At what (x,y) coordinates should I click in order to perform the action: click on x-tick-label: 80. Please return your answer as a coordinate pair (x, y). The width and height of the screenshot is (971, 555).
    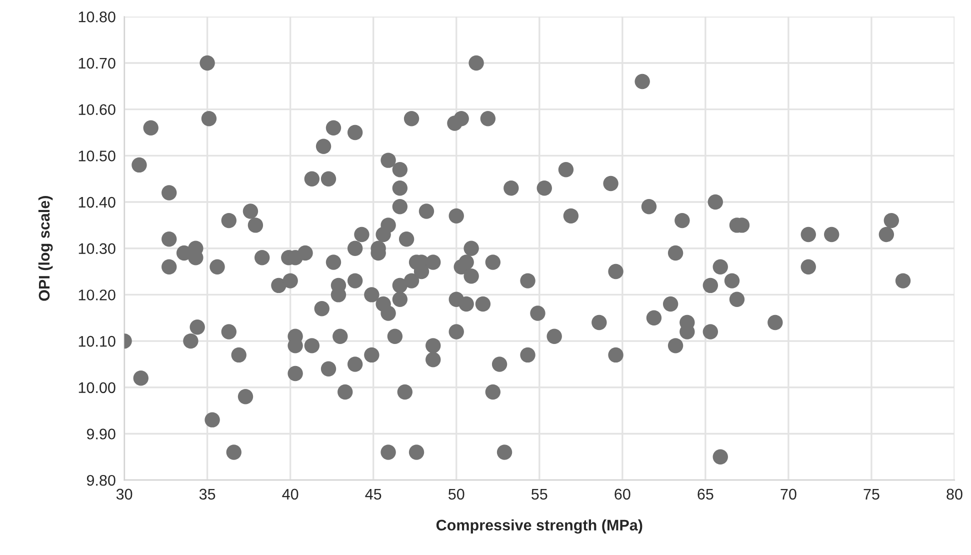
    Looking at the image, I should click on (954, 494).